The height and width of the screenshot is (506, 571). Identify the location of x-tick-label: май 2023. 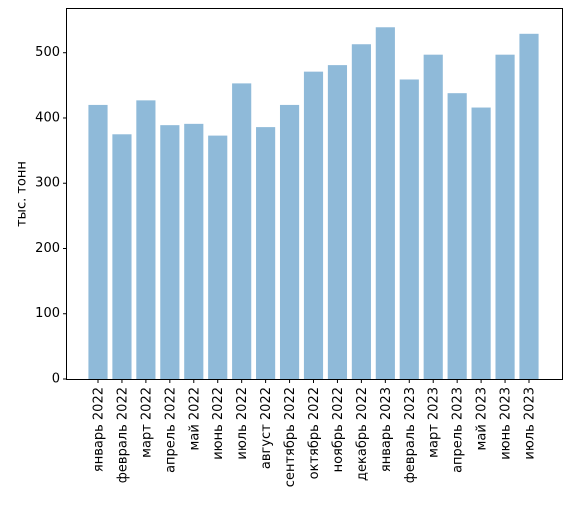
(482, 418).